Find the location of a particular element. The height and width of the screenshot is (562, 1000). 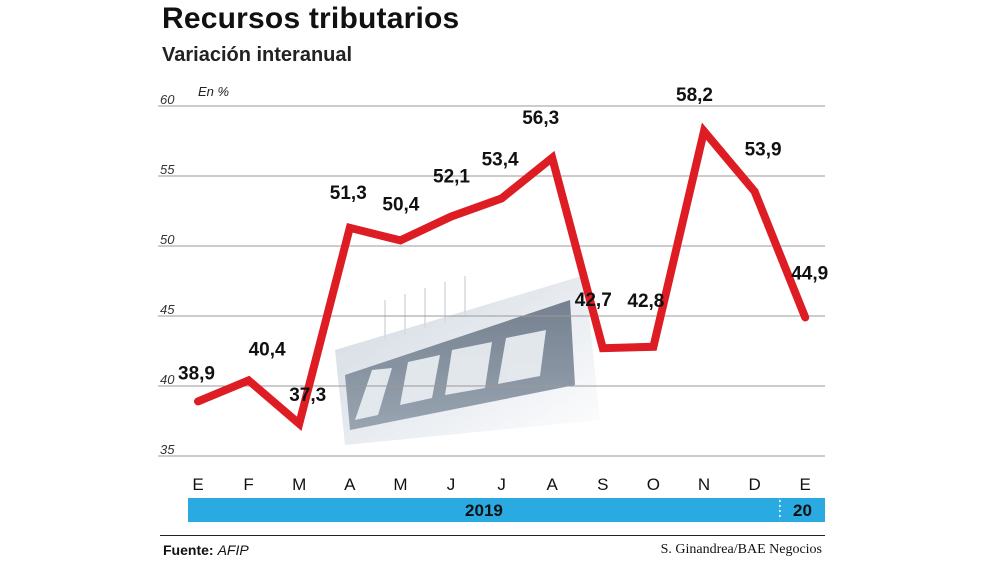

value-label: 42,7 is located at coordinates (593, 300).